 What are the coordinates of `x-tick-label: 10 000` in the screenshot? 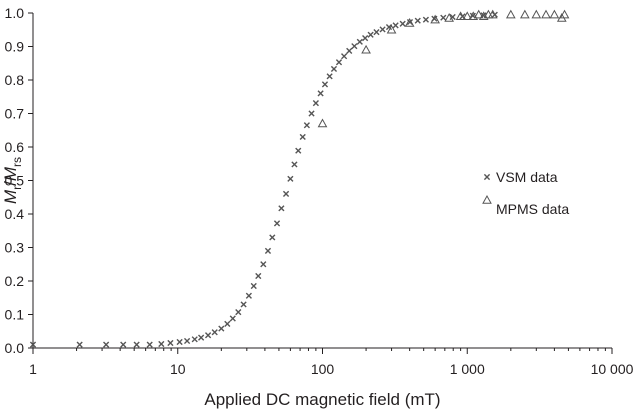 It's located at (612, 369).